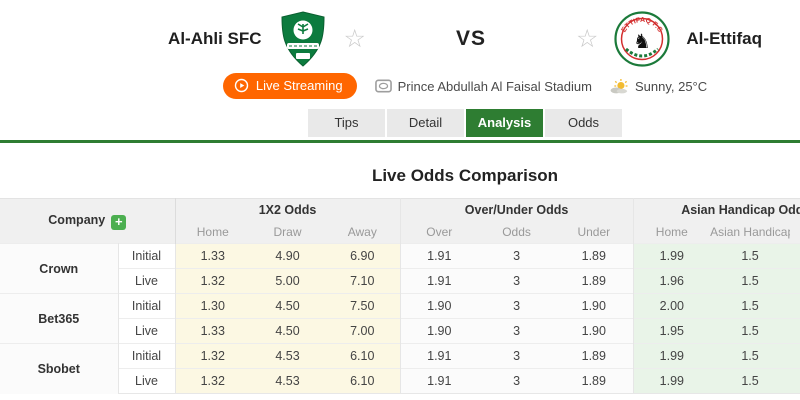 The image size is (800, 400). Describe the element at coordinates (59, 268) in the screenshot. I see `company-name: Crown` at that location.